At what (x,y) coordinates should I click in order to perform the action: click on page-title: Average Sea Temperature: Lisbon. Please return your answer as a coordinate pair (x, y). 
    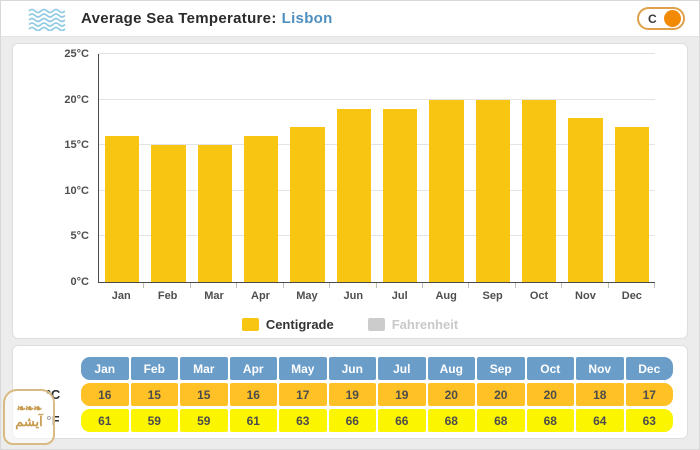
    Looking at the image, I should click on (207, 18).